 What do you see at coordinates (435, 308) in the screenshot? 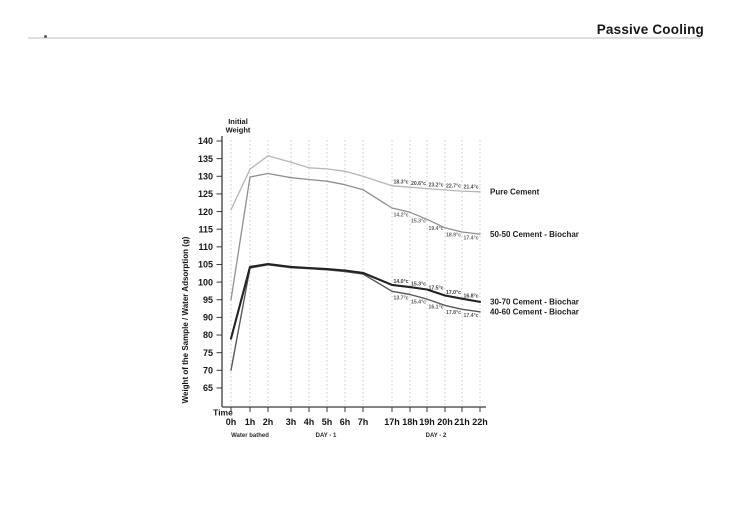
I see `temp-label-40-60-cement-biochar-3: 16.1°c` at bounding box center [435, 308].